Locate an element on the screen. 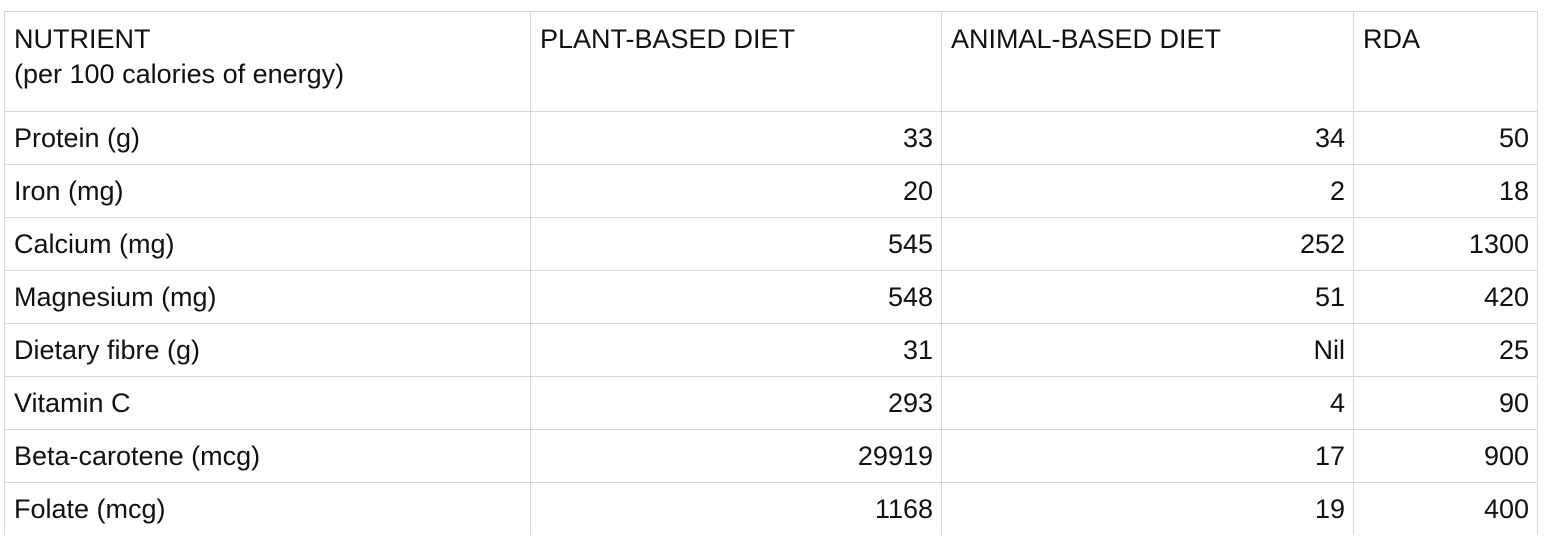  header-nutrient-title: NUTRIENT is located at coordinates (82, 39).